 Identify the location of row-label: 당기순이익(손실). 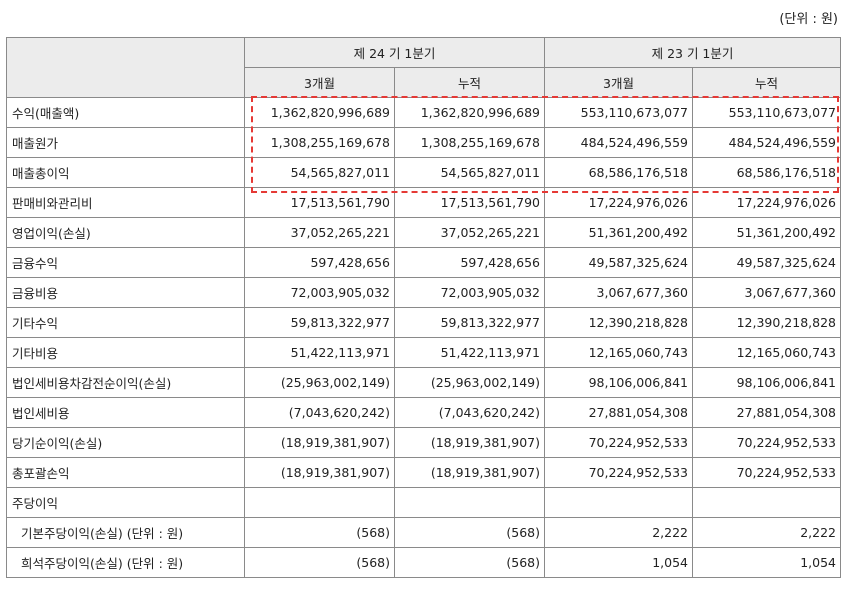
(125, 442).